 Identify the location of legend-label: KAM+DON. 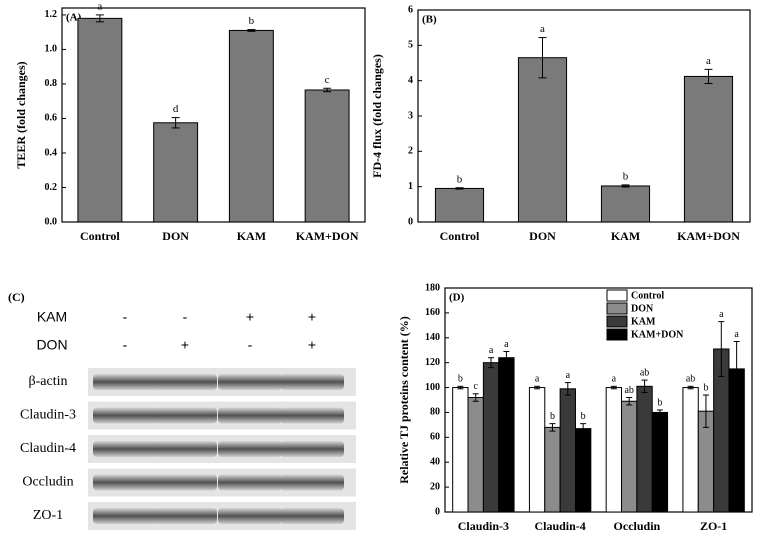
(657, 334).